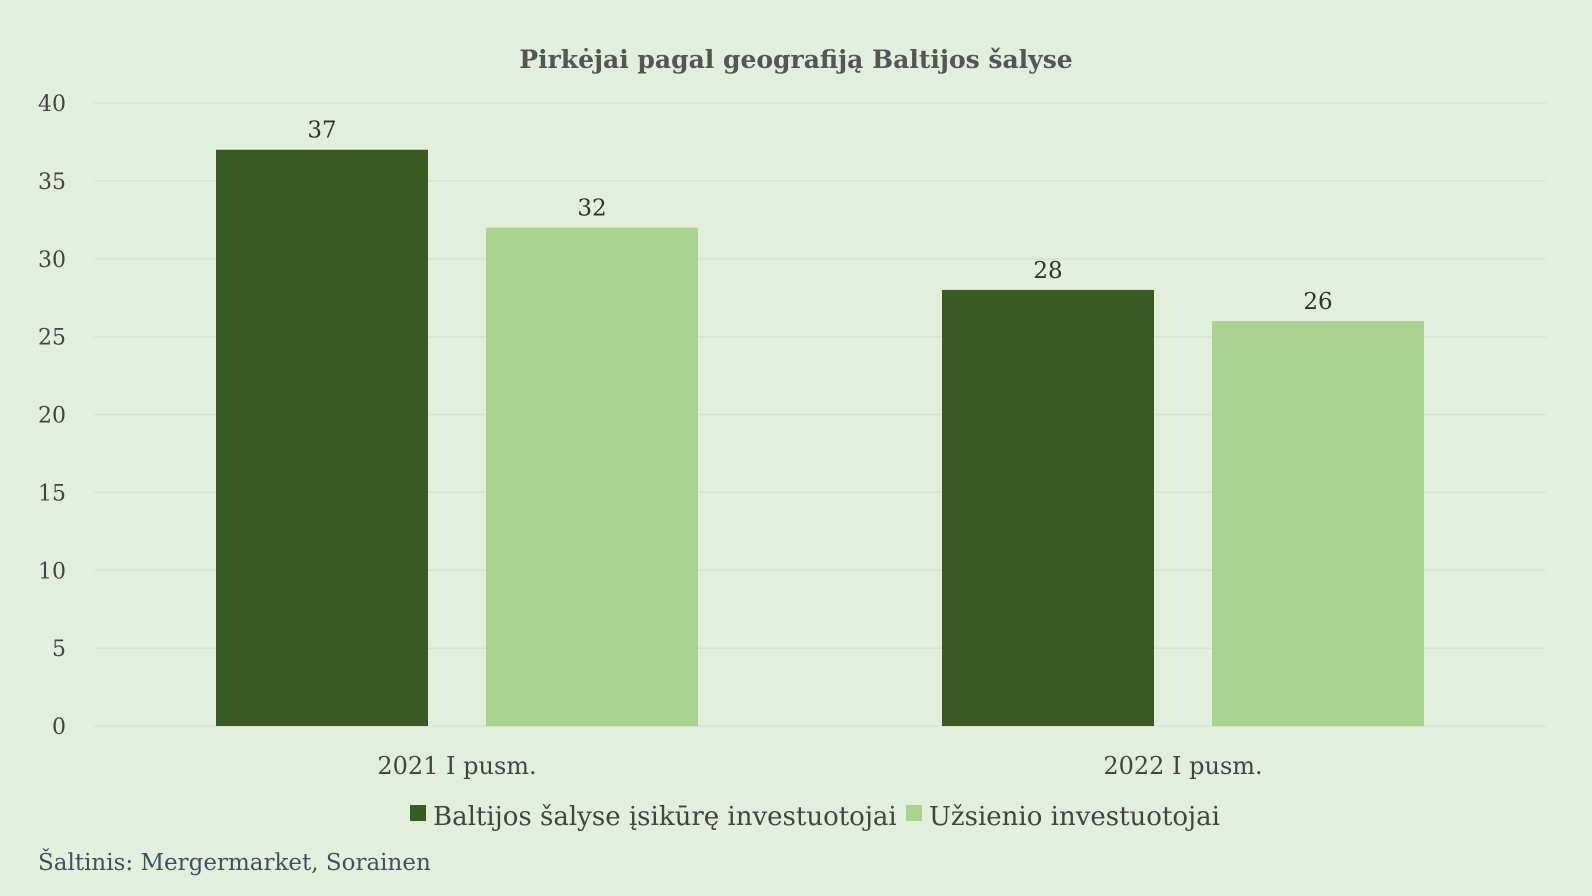 The height and width of the screenshot is (896, 1592). What do you see at coordinates (52, 493) in the screenshot?
I see `y-tick-label: 15` at bounding box center [52, 493].